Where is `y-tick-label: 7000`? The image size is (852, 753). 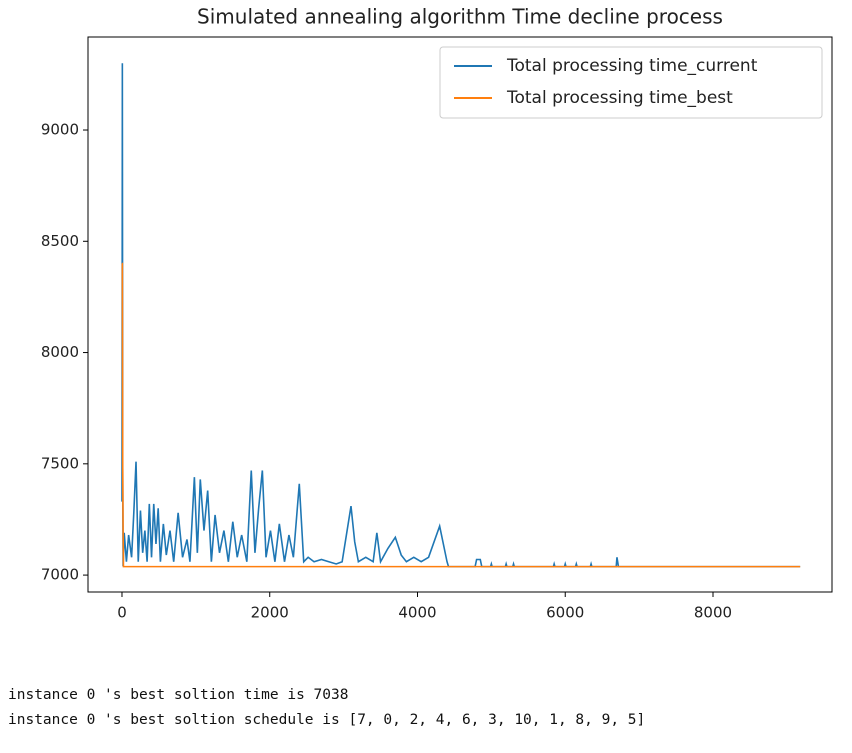 y-tick-label: 7000 is located at coordinates (60, 575).